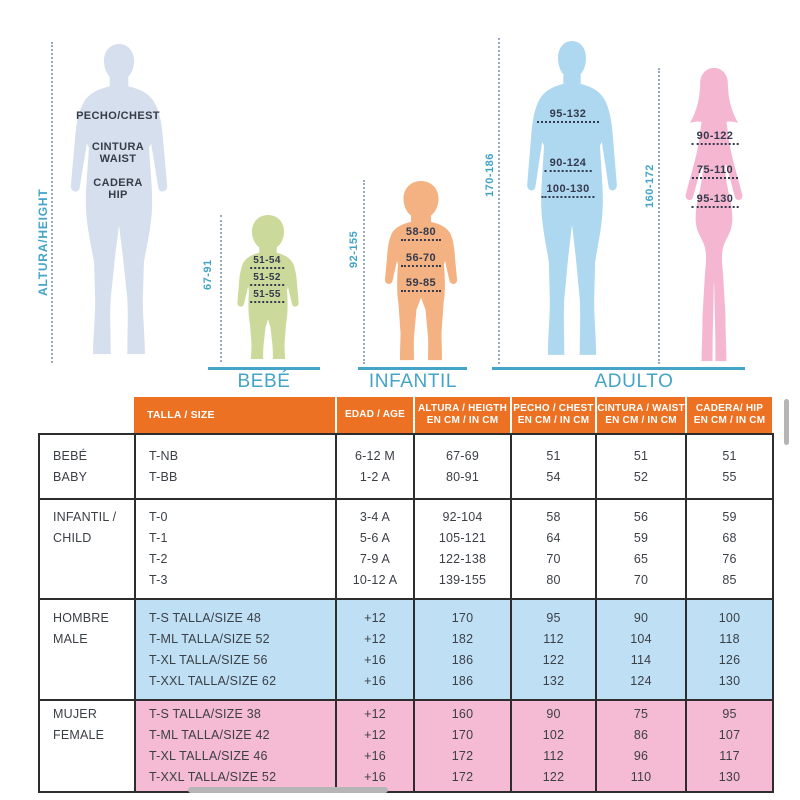 This screenshot has width=800, height=800. Describe the element at coordinates (715, 137) in the screenshot. I see `adult-female-chest-measure: 90-122` at that location.